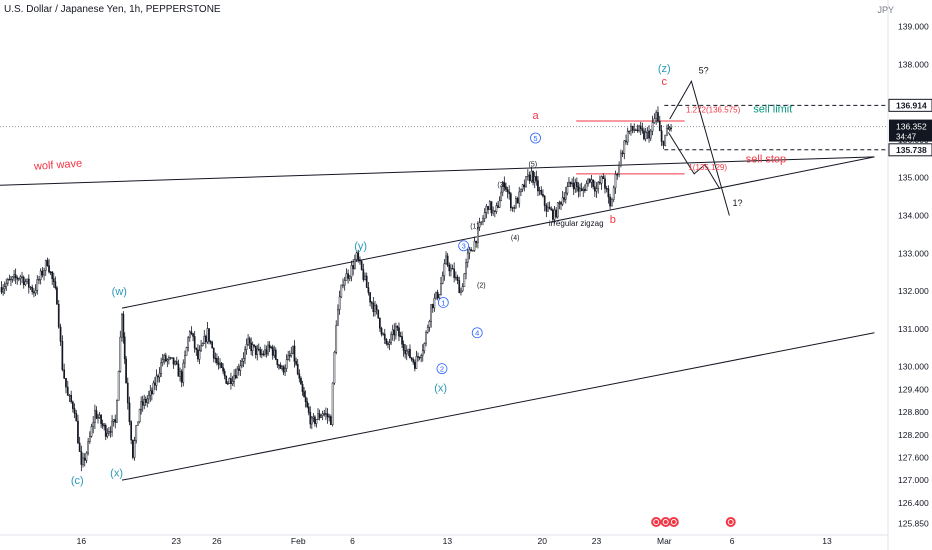 This screenshot has height=550, width=932. What do you see at coordinates (477, 333) in the screenshot?
I see `circle-label: 4` at bounding box center [477, 333].